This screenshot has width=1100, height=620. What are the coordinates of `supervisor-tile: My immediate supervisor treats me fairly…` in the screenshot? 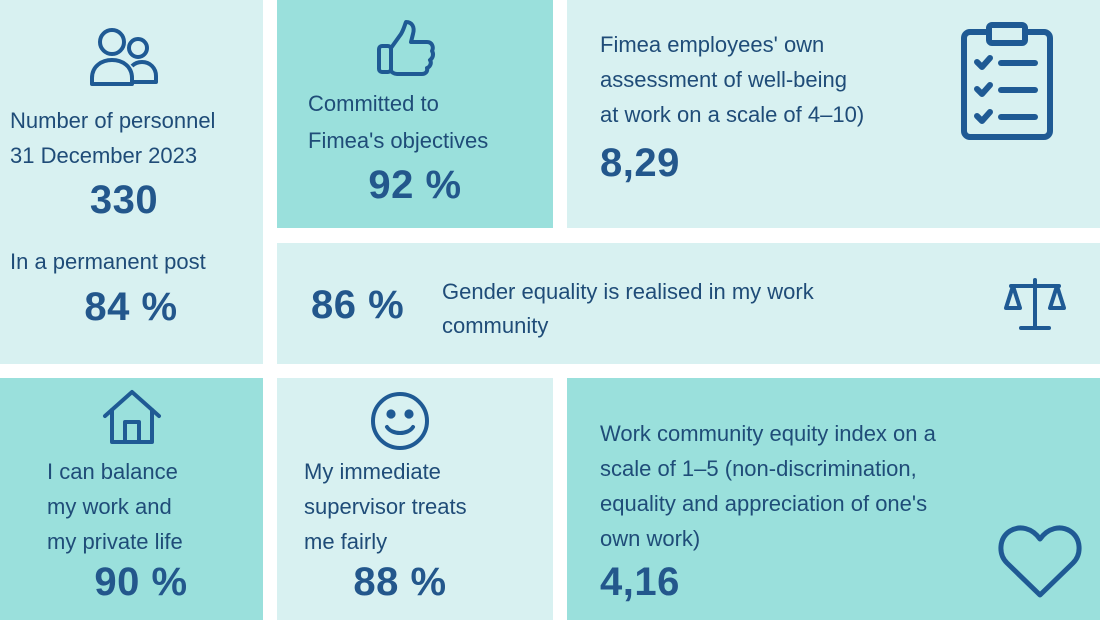 It's located at (415, 499).